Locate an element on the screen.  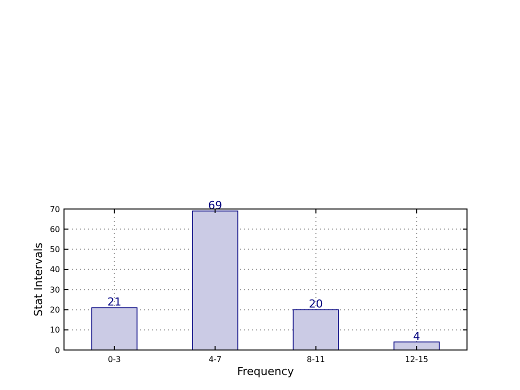
y-axis-title: Stat Intervals is located at coordinates (38, 279).